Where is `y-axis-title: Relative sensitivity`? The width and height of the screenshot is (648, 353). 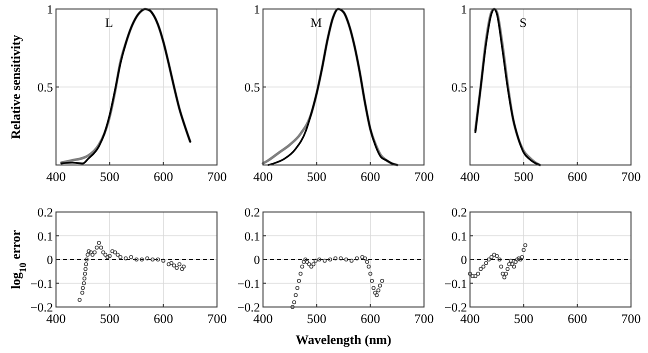
y-axis-title: Relative sensitivity is located at coordinates (15, 87).